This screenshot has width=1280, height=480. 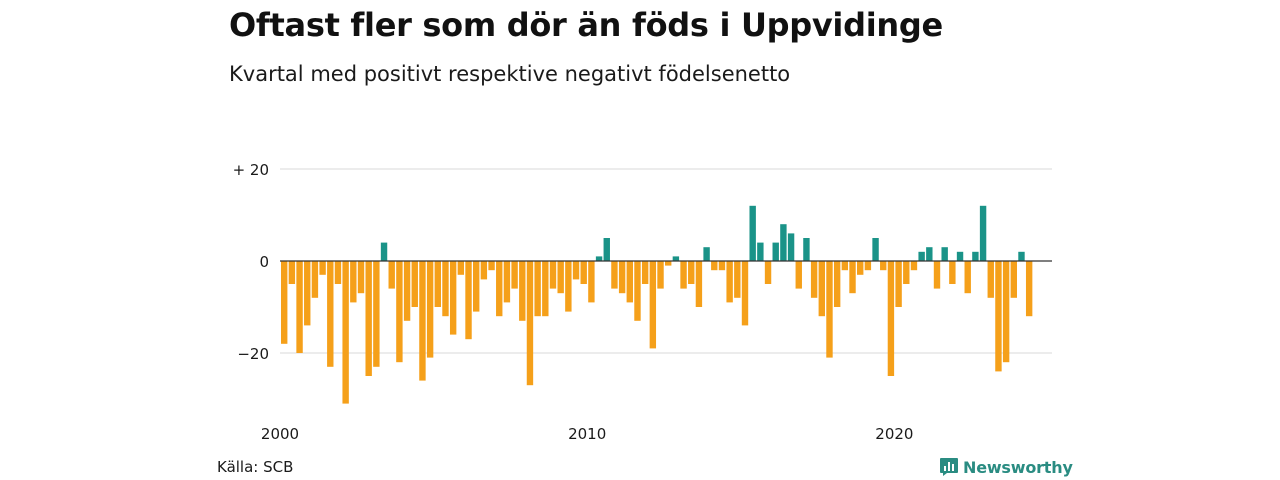 I want to click on newsworthy-chart-bubble-icon, so click(x=949, y=467).